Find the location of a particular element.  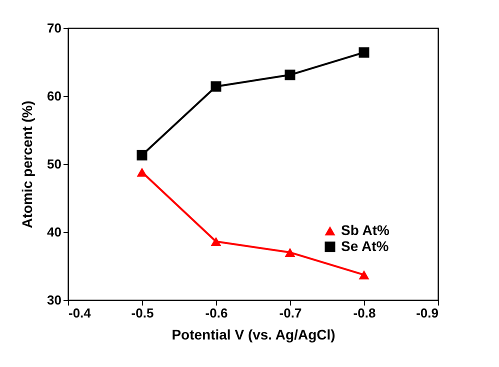

x-tick-label: -0.7 is located at coordinates (290, 313).